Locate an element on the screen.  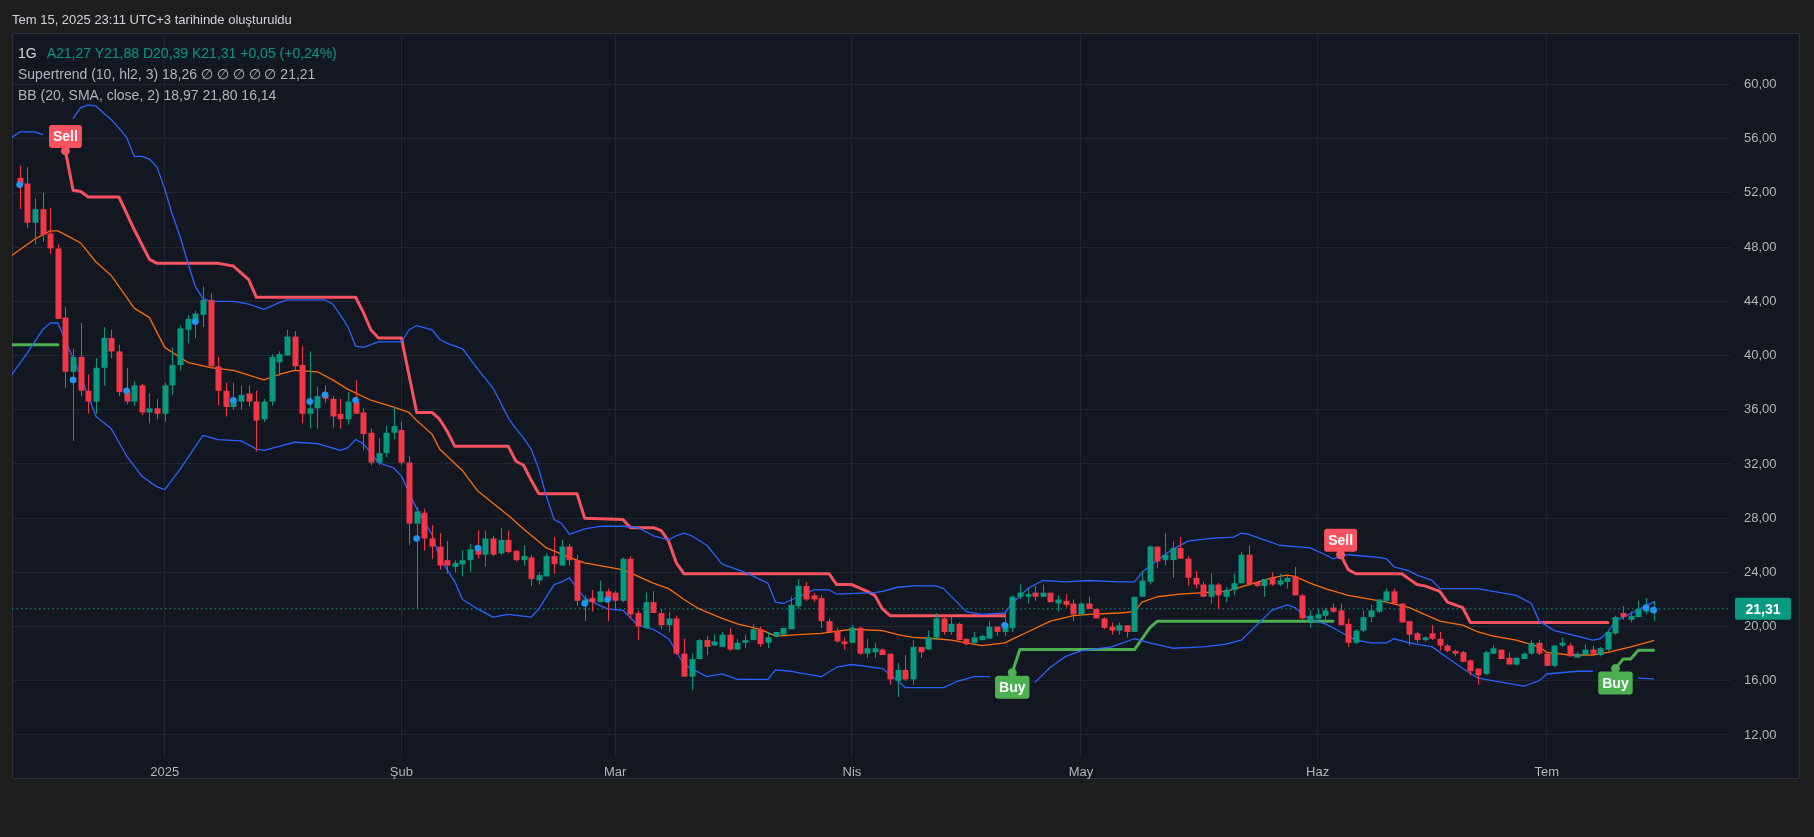
text: 1G is located at coordinates (27, 53).